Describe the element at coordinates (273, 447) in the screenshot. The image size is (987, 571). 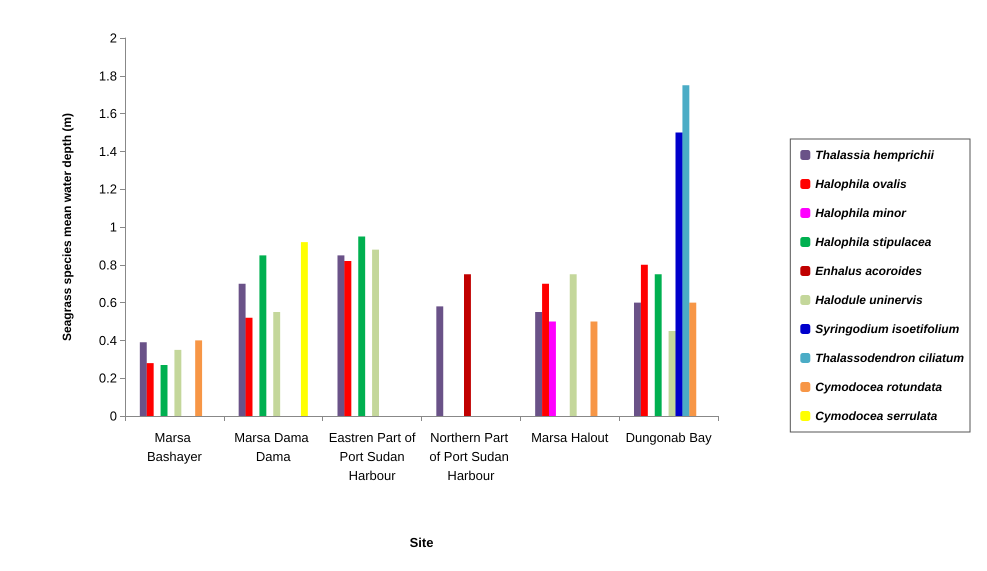
I see `x-tick-label: Marsa Dama Dama` at that location.